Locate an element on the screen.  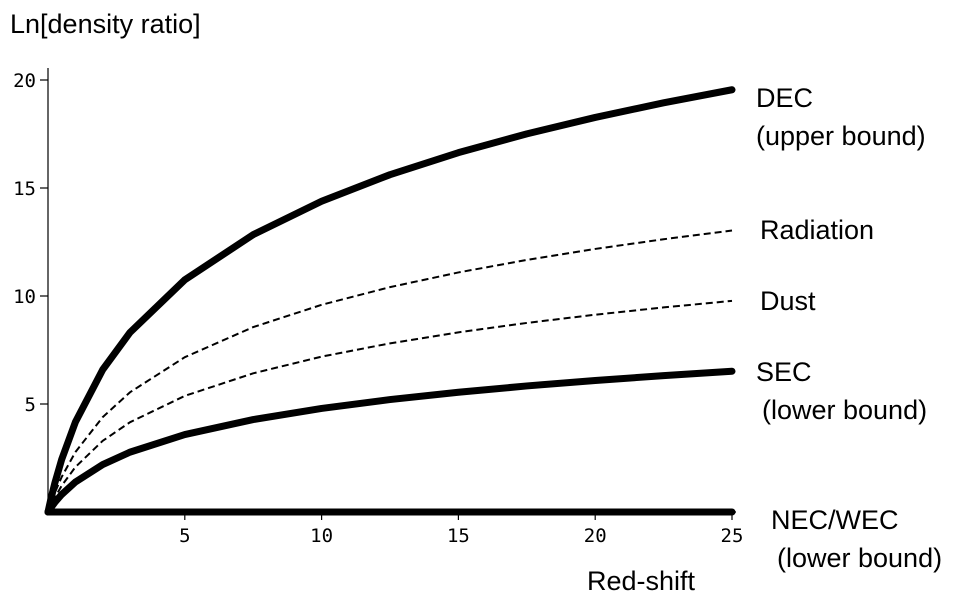
x-tick-label: 25 is located at coordinates (732, 536).